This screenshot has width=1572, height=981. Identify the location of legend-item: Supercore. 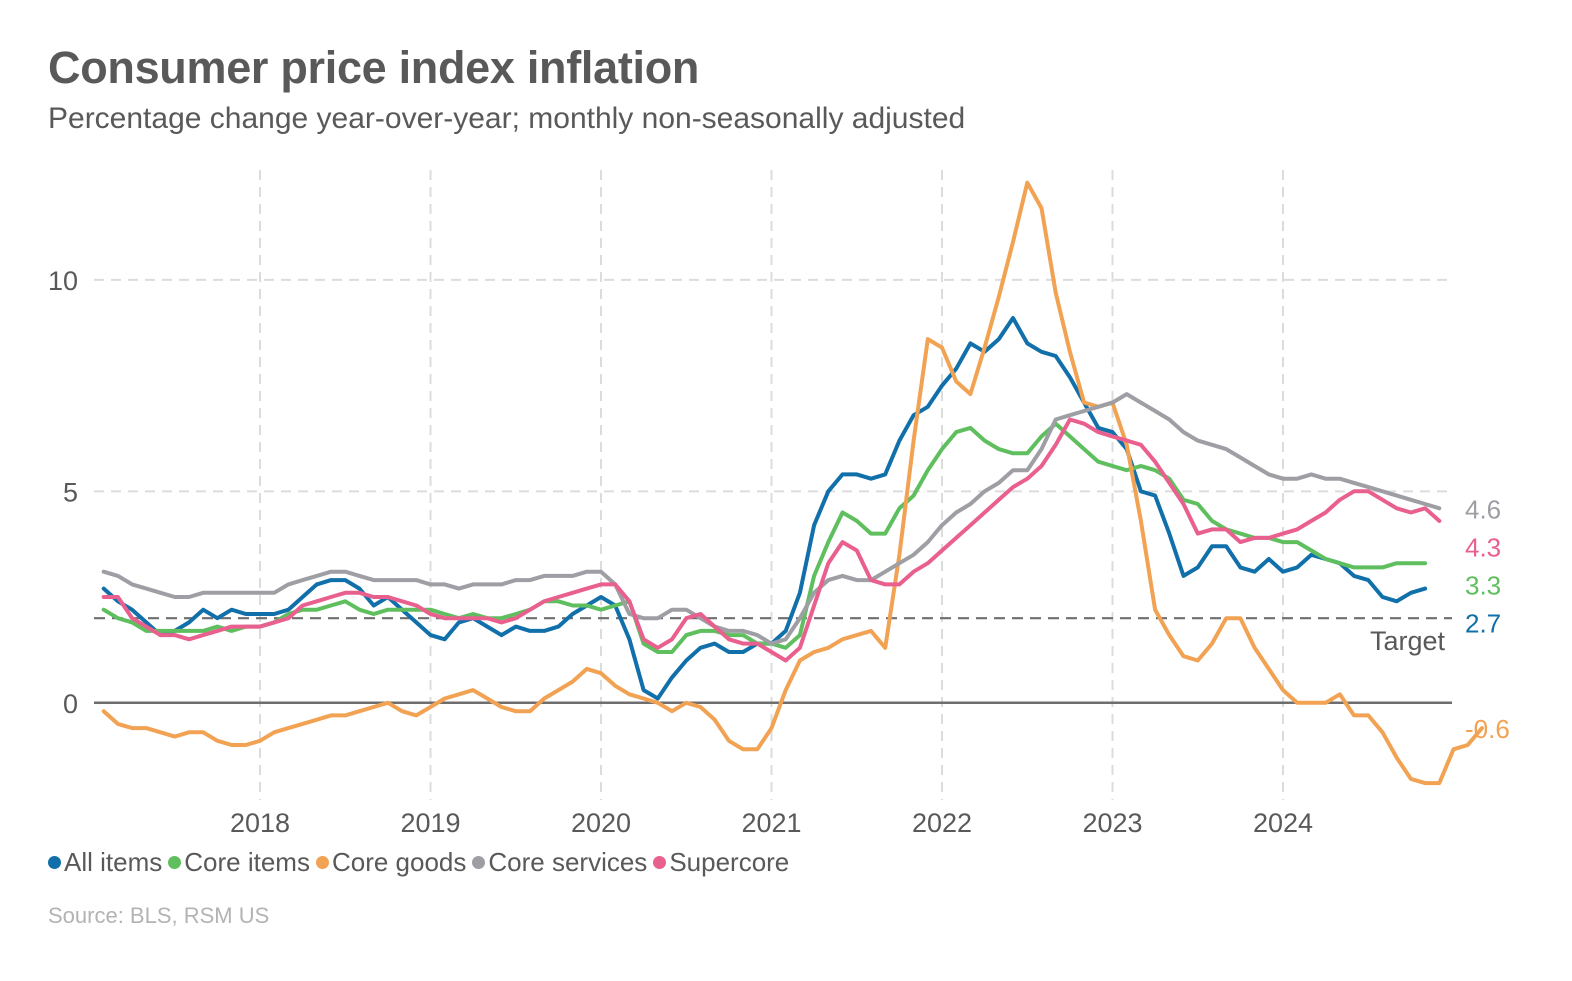
(721, 862).